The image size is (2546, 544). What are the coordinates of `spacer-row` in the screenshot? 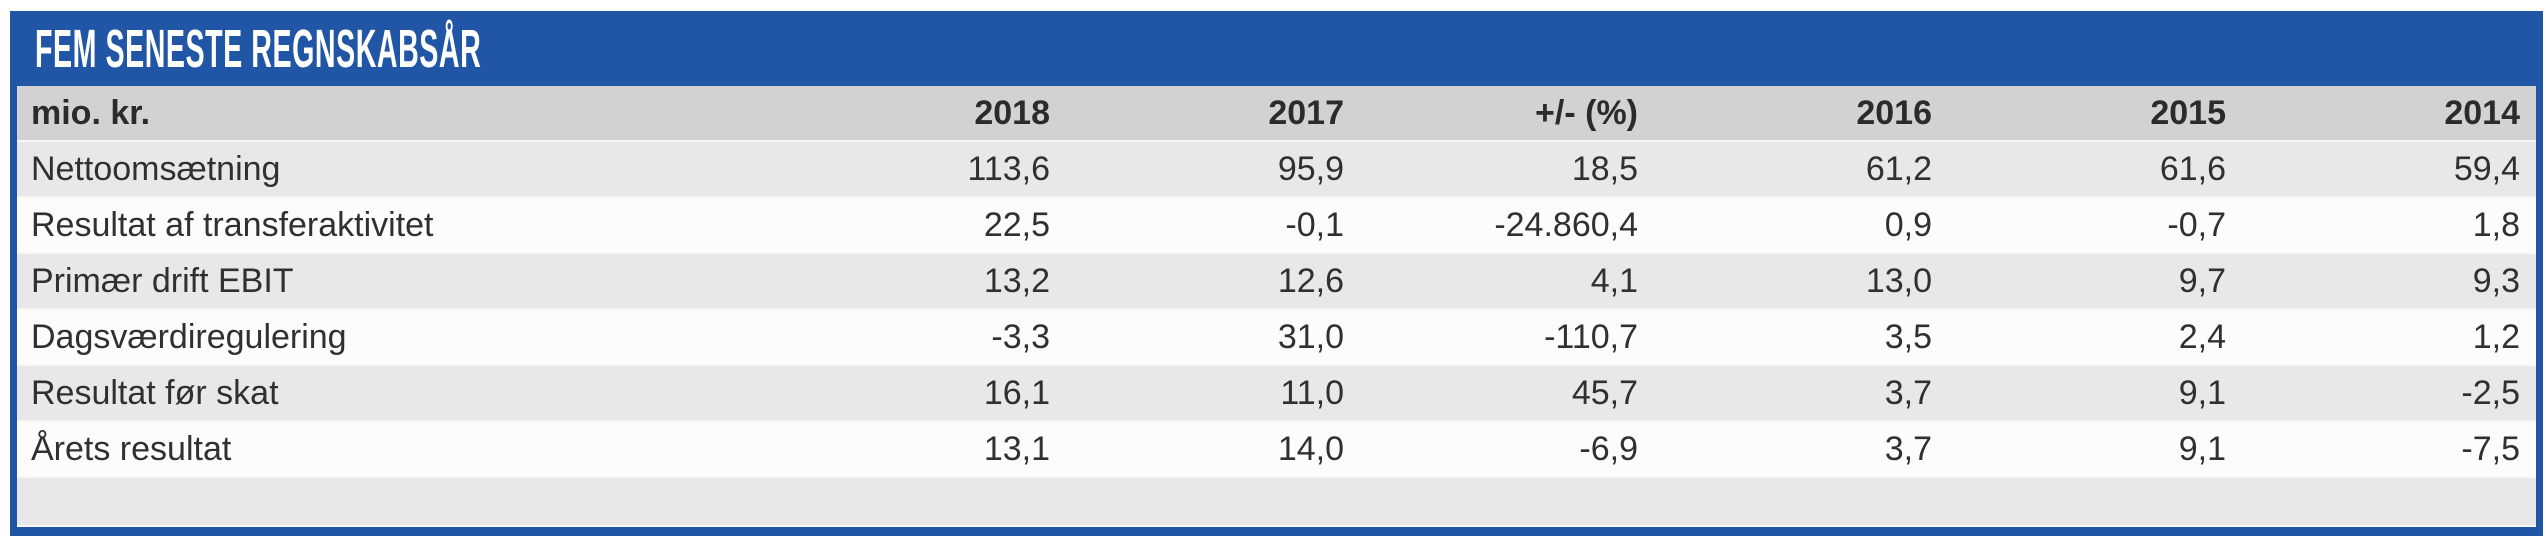 It's located at (1276, 501).